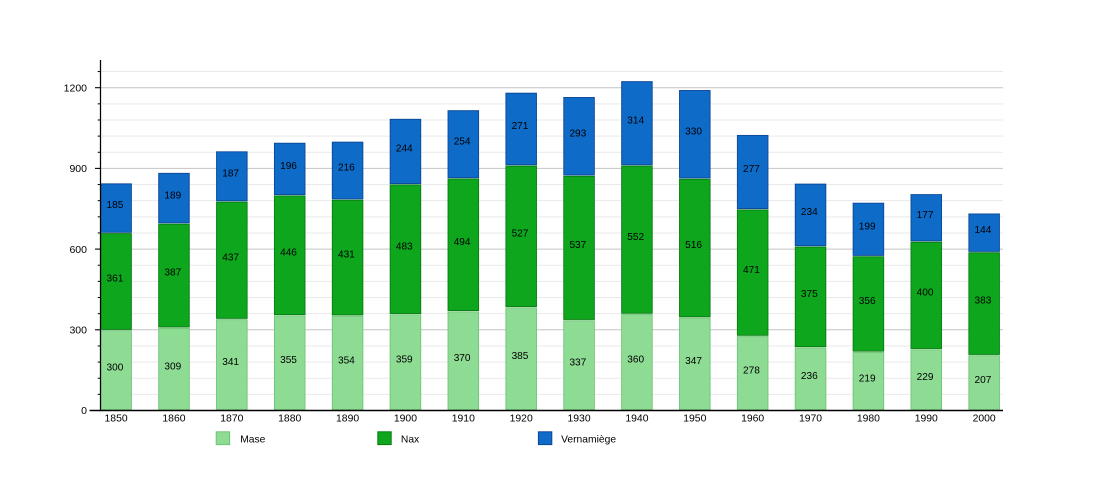  I want to click on svg-text: 1930, so click(578, 419).